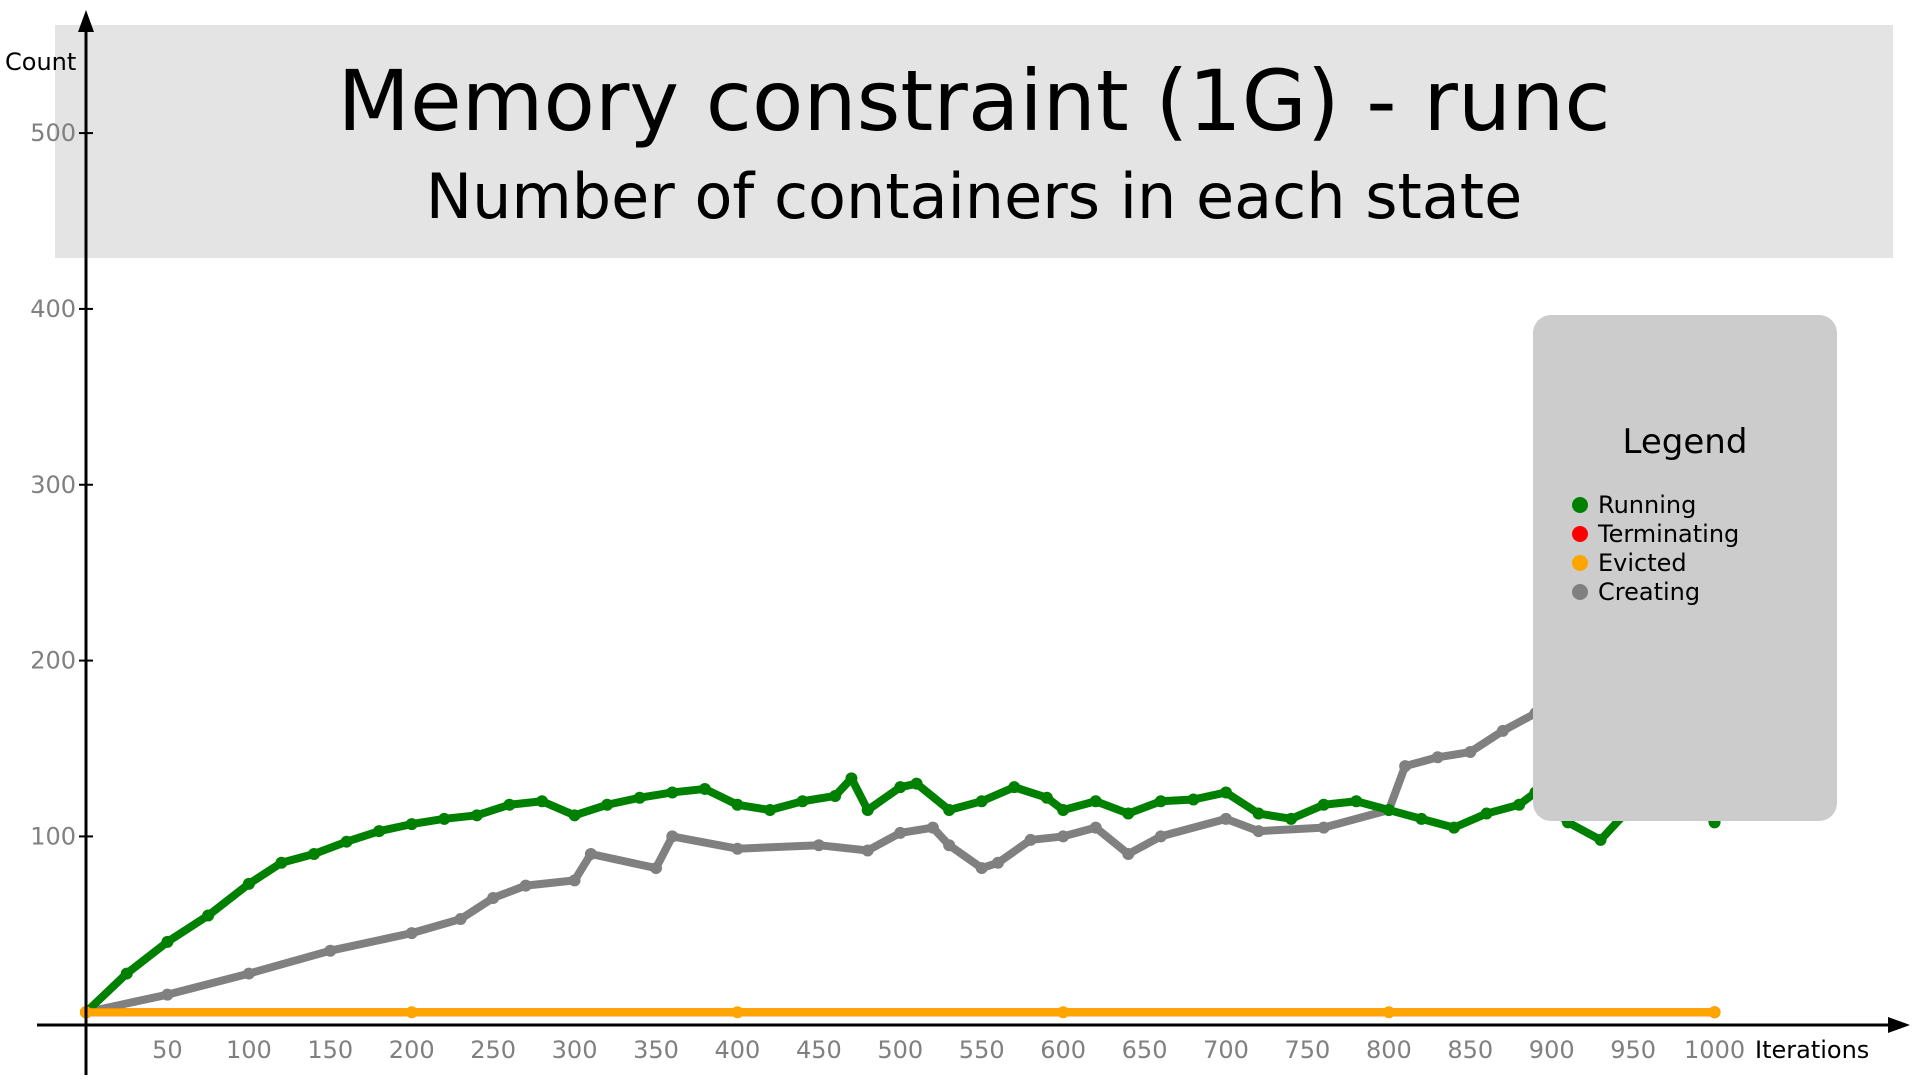  I want to click on x-tick-label: 900, so click(1552, 1050).